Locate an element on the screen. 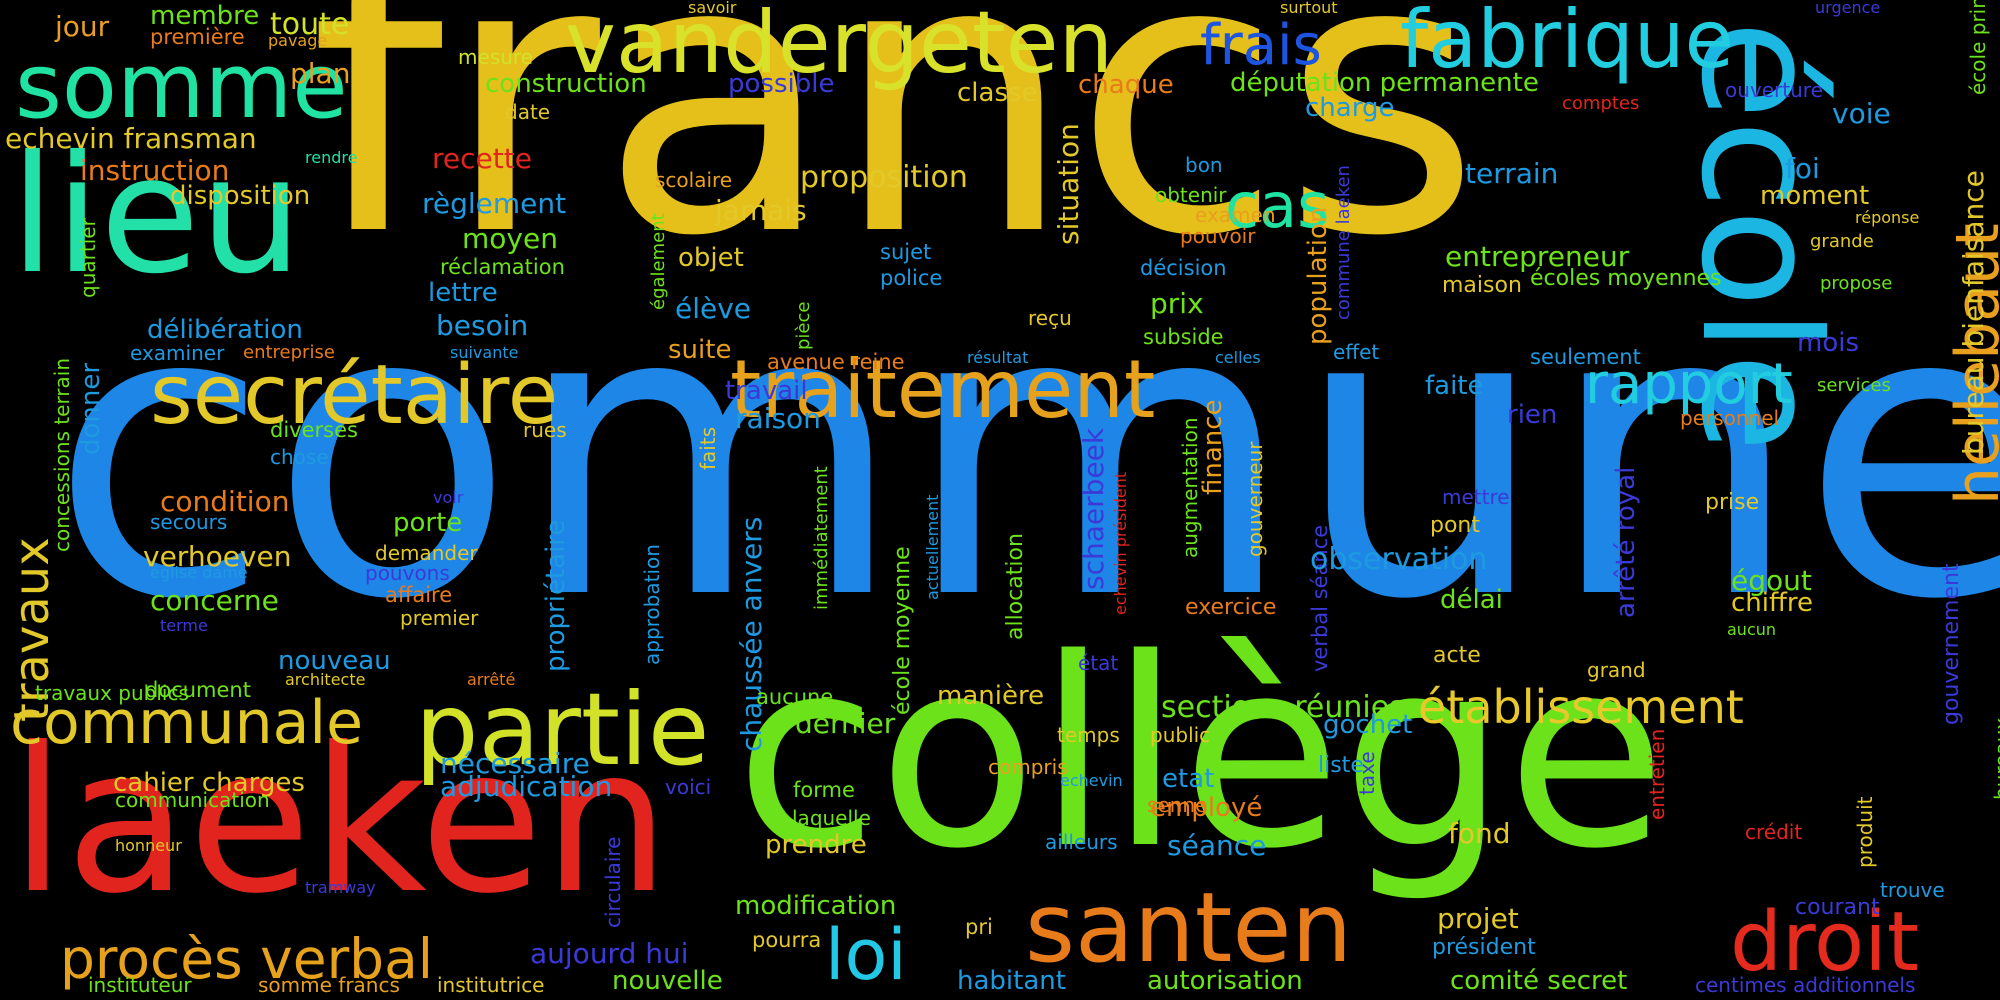 The image size is (2000, 1000). cloud-word: proposition is located at coordinates (884, 177).